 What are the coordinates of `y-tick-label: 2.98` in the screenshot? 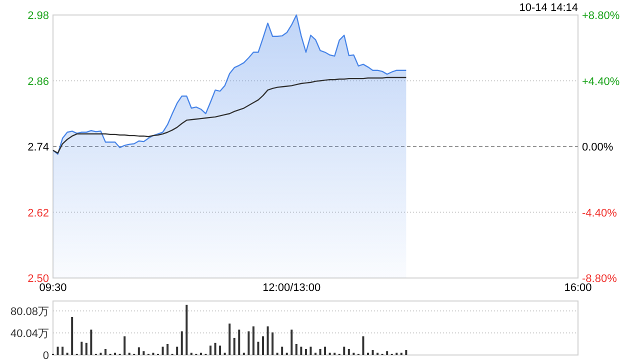 It's located at (38, 16).